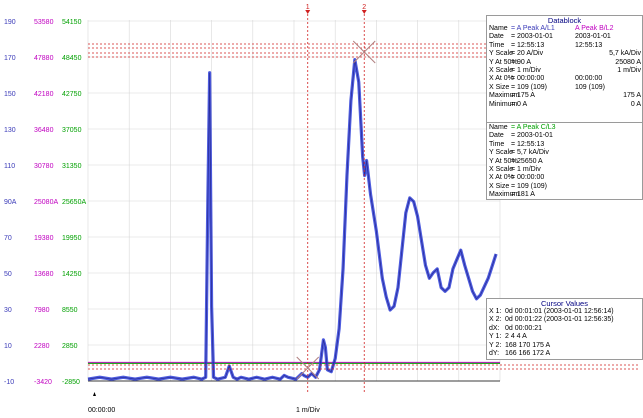 This screenshot has height=418, width=643. What do you see at coordinates (10, 58) in the screenshot?
I see `y1-tick-label: 170` at bounding box center [10, 58].